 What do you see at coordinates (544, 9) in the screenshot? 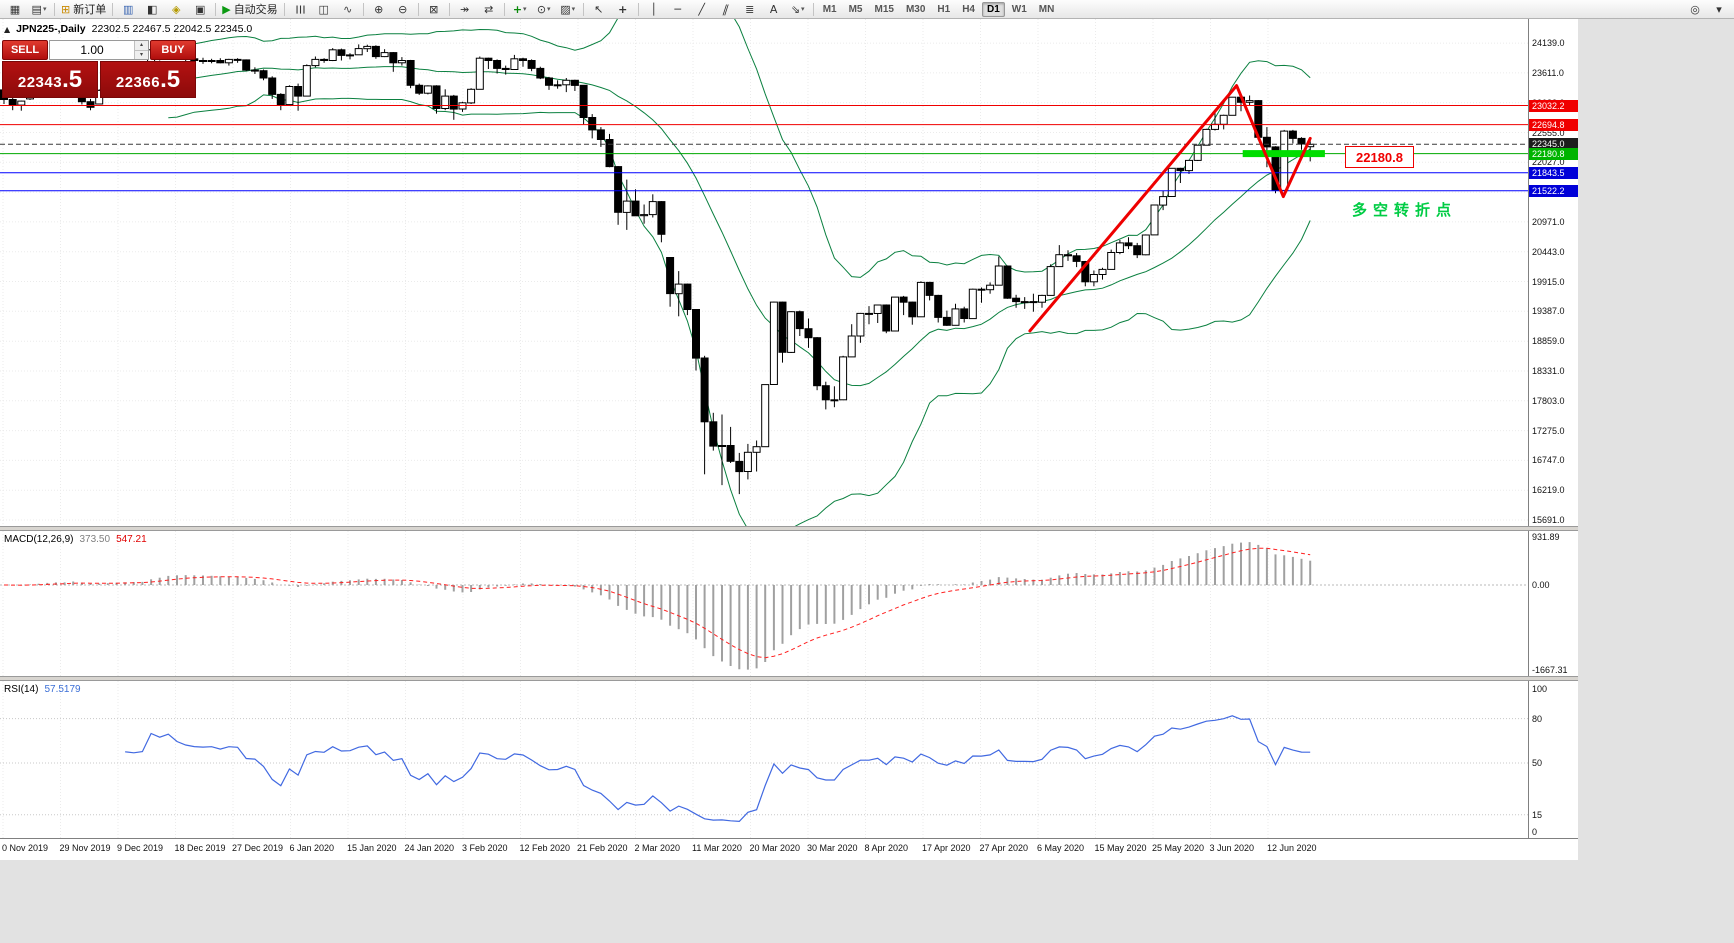
I see `periods-icon: ⊙ ▾` at bounding box center [544, 9].